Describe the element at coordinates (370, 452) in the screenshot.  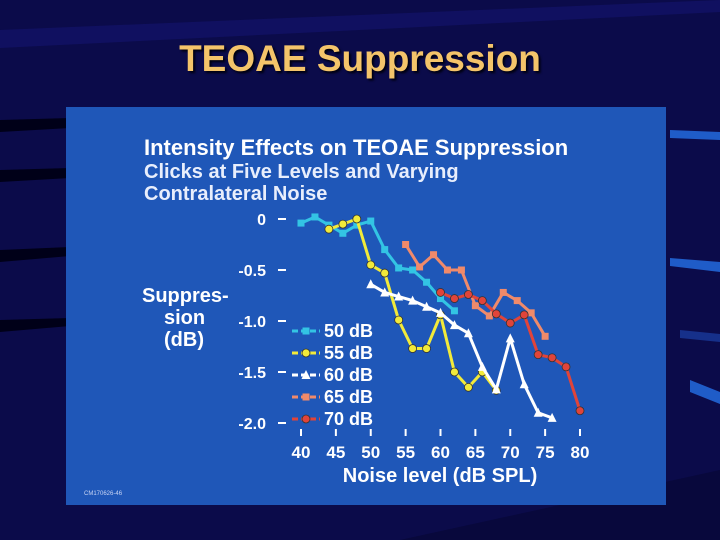
I see `x-tick-label: 50` at that location.